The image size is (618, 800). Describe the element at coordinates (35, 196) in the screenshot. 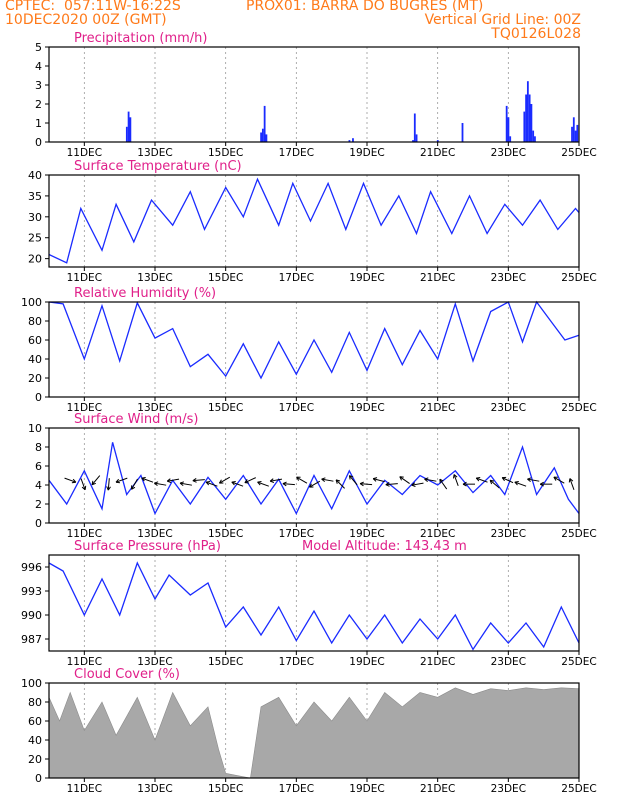

I see `y-tick-label: 35` at that location.